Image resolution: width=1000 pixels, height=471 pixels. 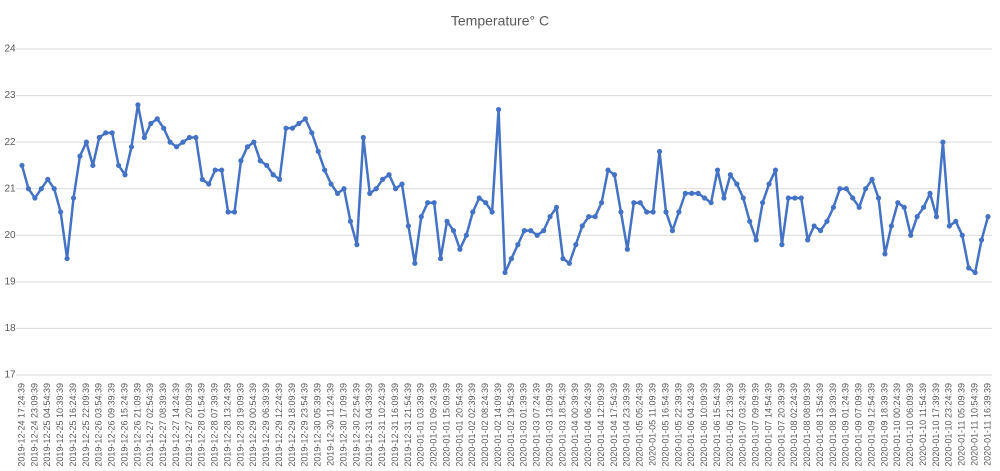 I want to click on x-tick-label: 2020-01-04 17:54:39, so click(x=614, y=425).